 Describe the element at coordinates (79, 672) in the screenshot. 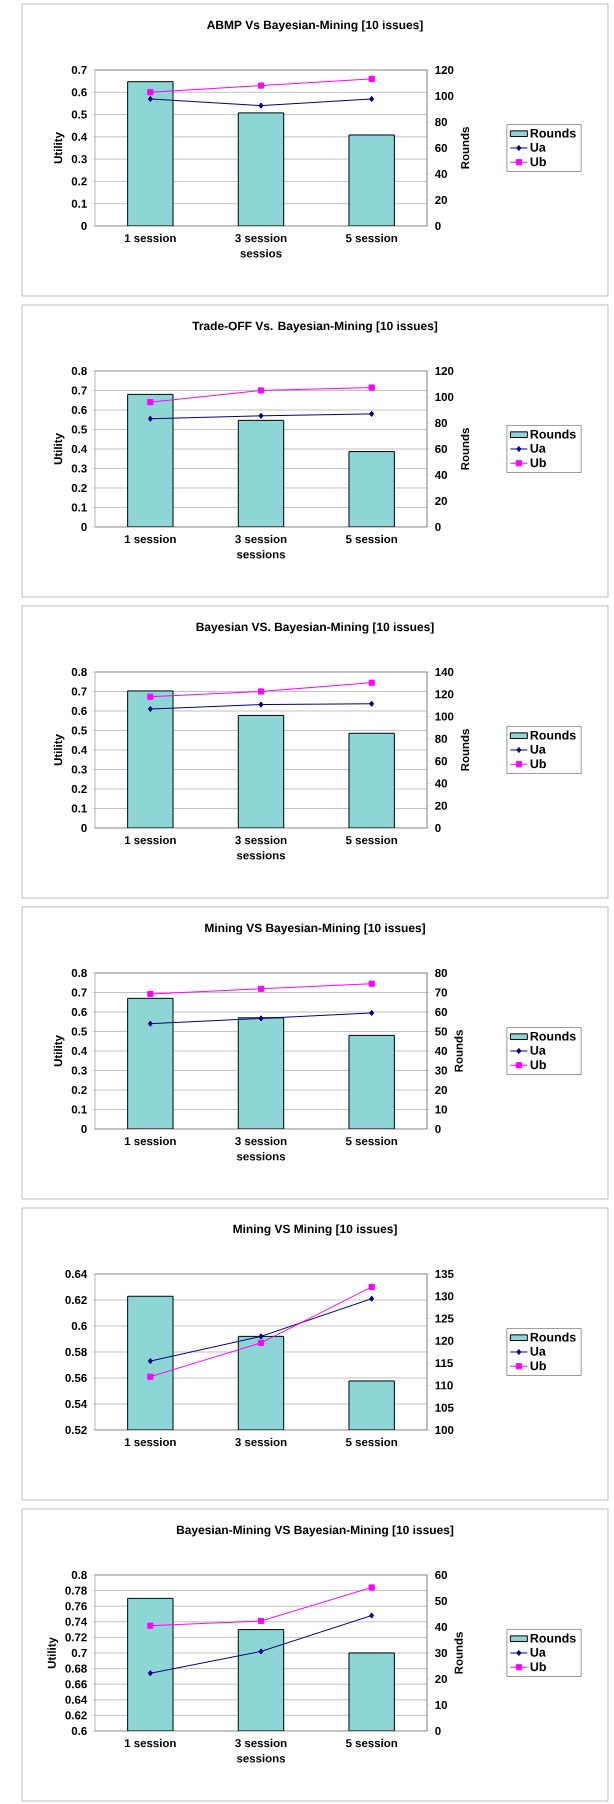

I see `y-tick-label: 0.8` at that location.